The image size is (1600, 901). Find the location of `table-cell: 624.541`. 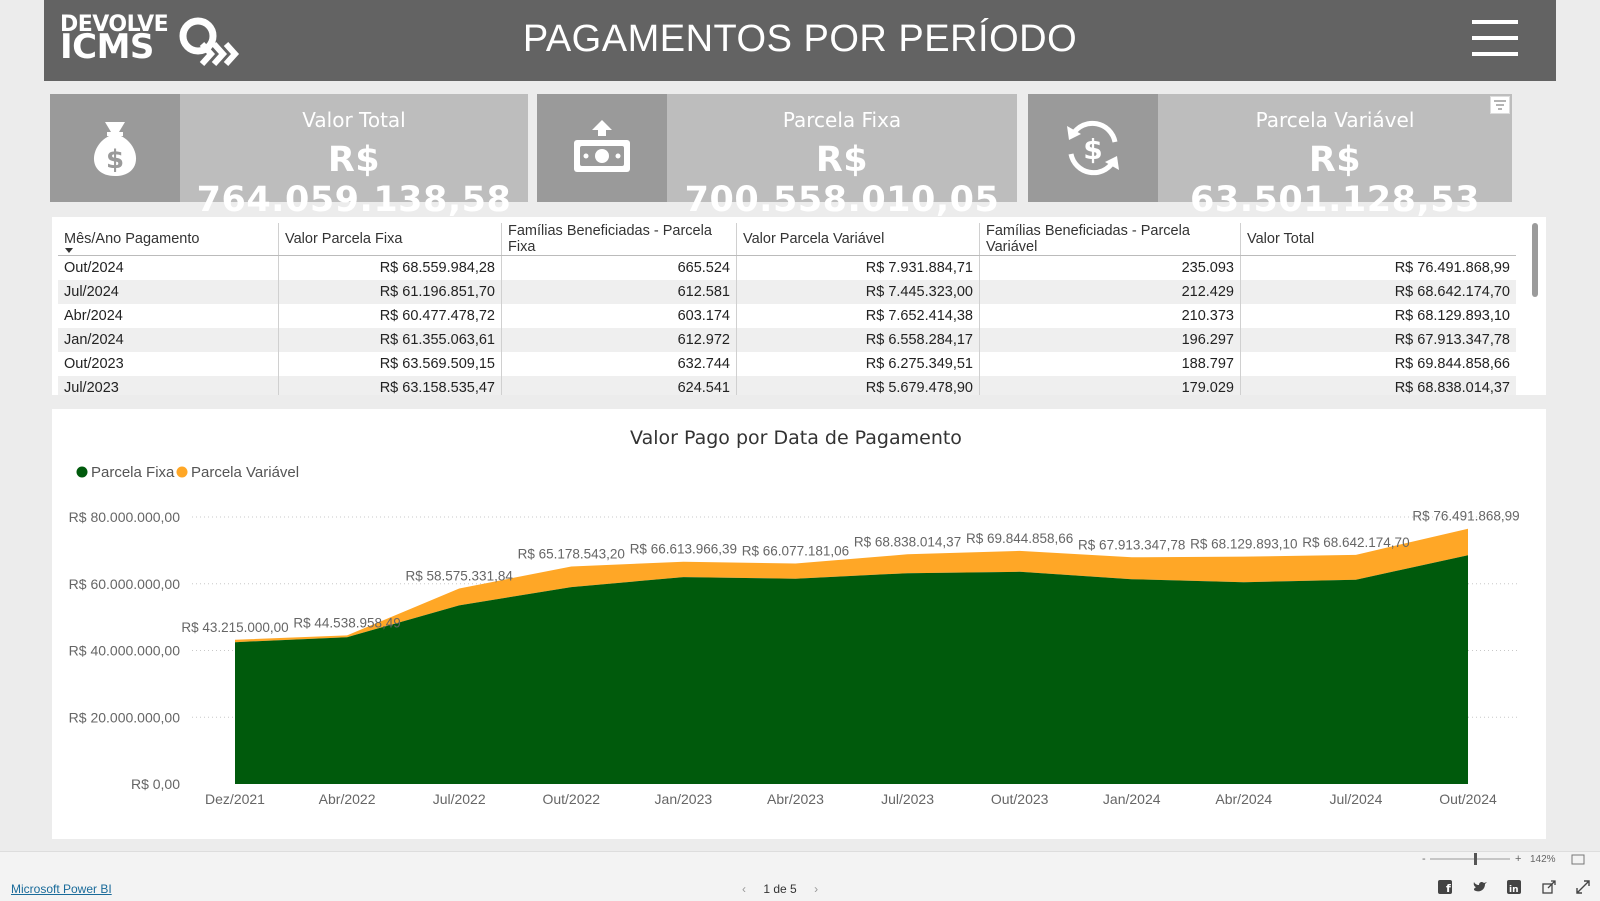

table-cell: 624.541 is located at coordinates (619, 385).